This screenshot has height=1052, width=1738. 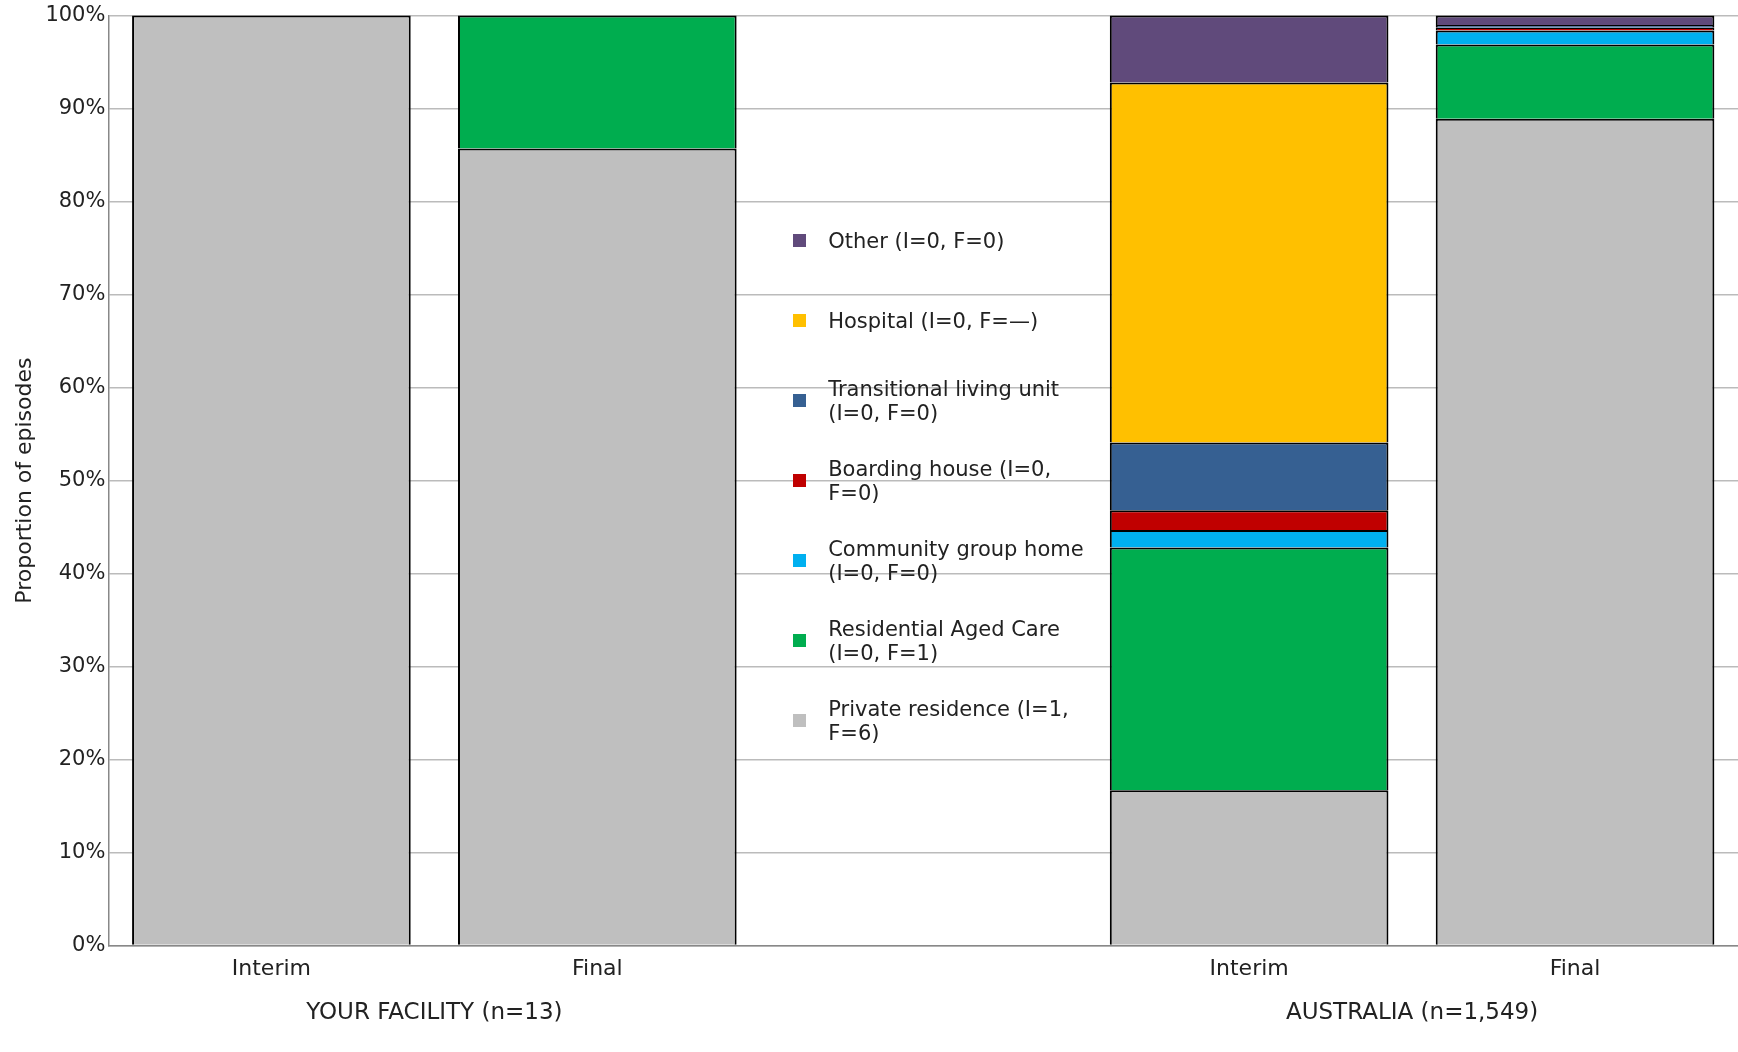 What do you see at coordinates (82, 479) in the screenshot?
I see `y-tick-label: 50%` at bounding box center [82, 479].